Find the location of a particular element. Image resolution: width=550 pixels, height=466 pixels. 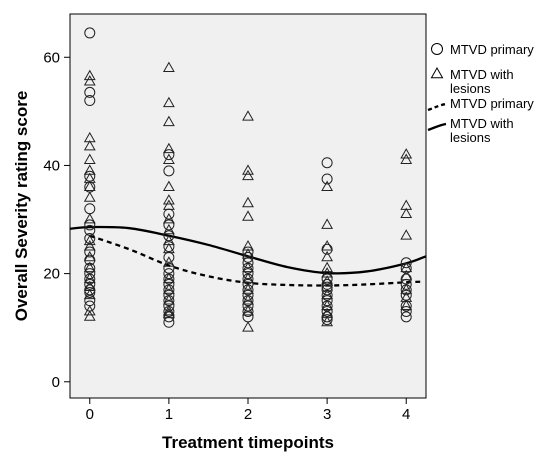

y-tick-label: 0 is located at coordinates (56, 382).